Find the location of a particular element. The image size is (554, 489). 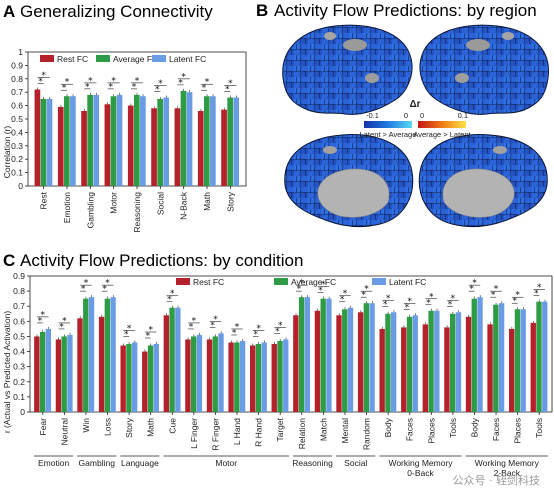

x-tick-label: Fear is located at coordinates (43, 427).